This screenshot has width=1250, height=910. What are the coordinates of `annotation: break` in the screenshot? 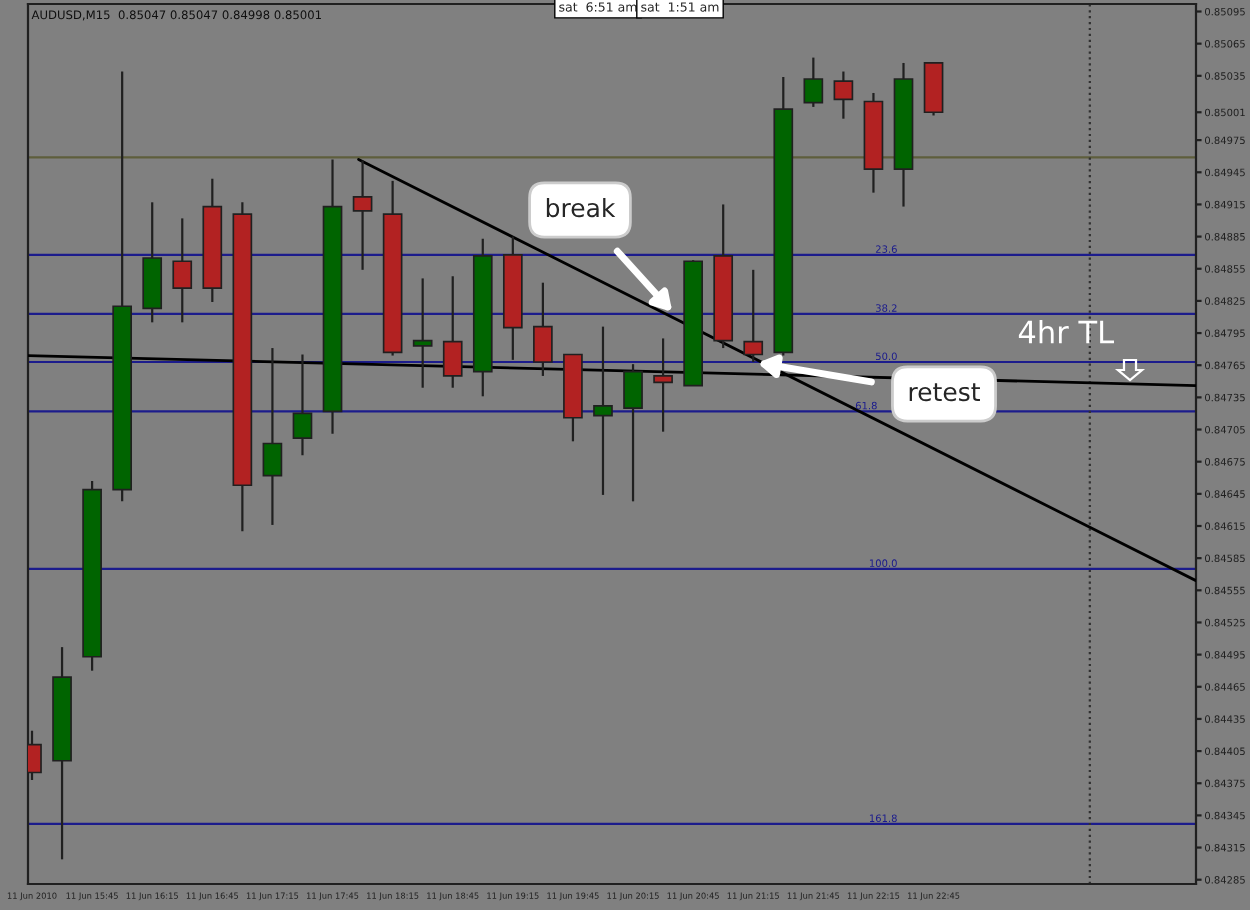 It's located at (581, 207).